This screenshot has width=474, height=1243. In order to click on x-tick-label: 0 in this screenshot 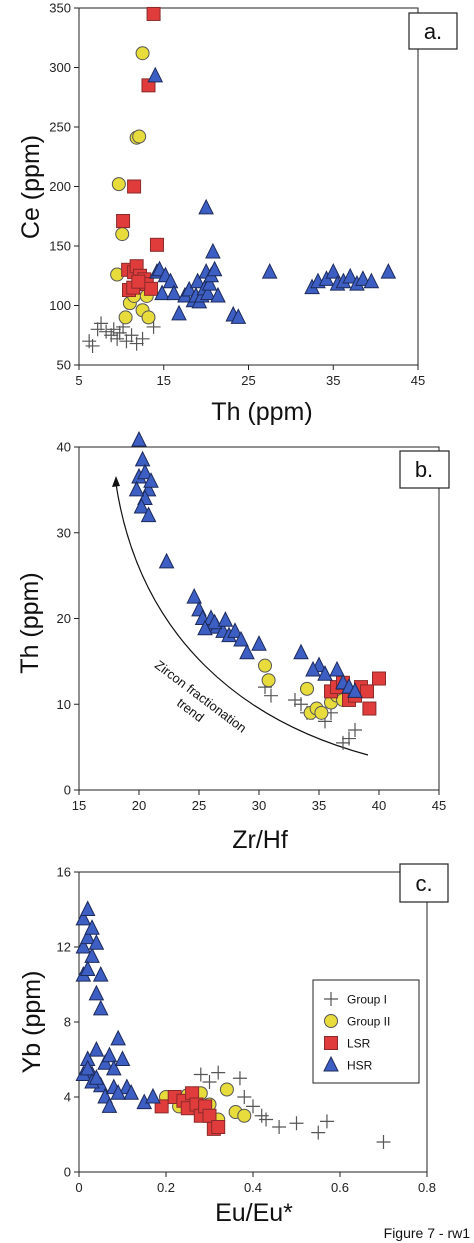, I will do `click(78, 1187)`.